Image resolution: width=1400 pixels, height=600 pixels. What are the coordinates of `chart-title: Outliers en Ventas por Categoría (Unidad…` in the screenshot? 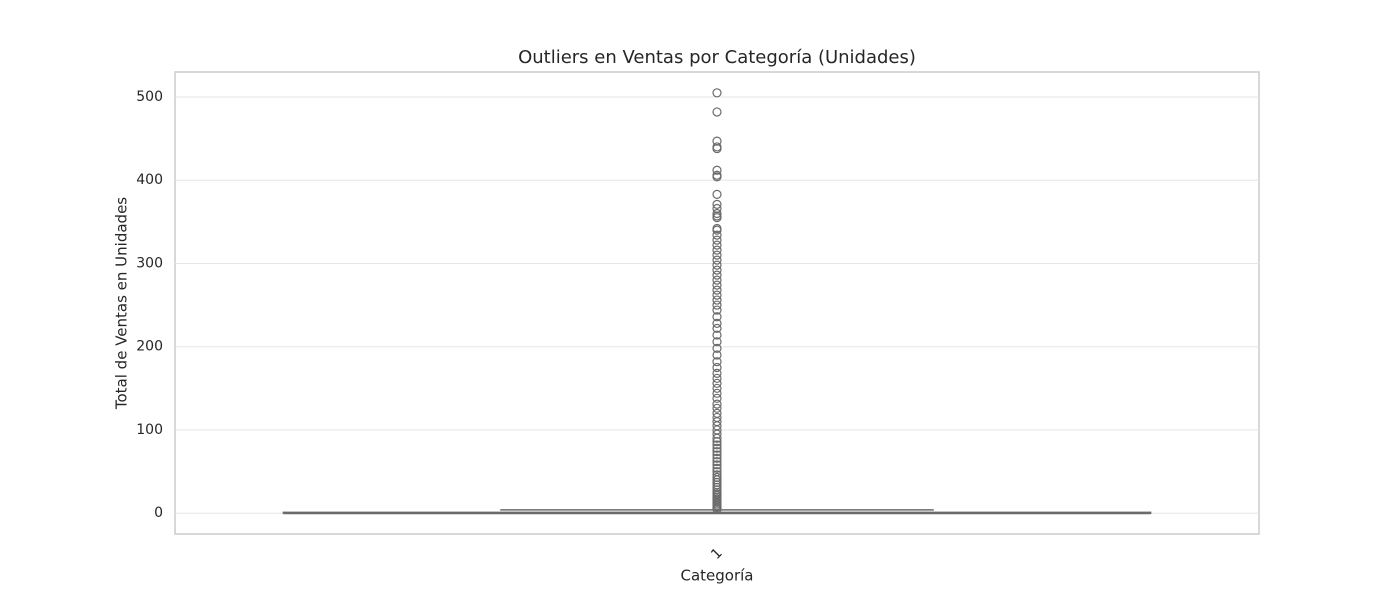 It's located at (717, 57).